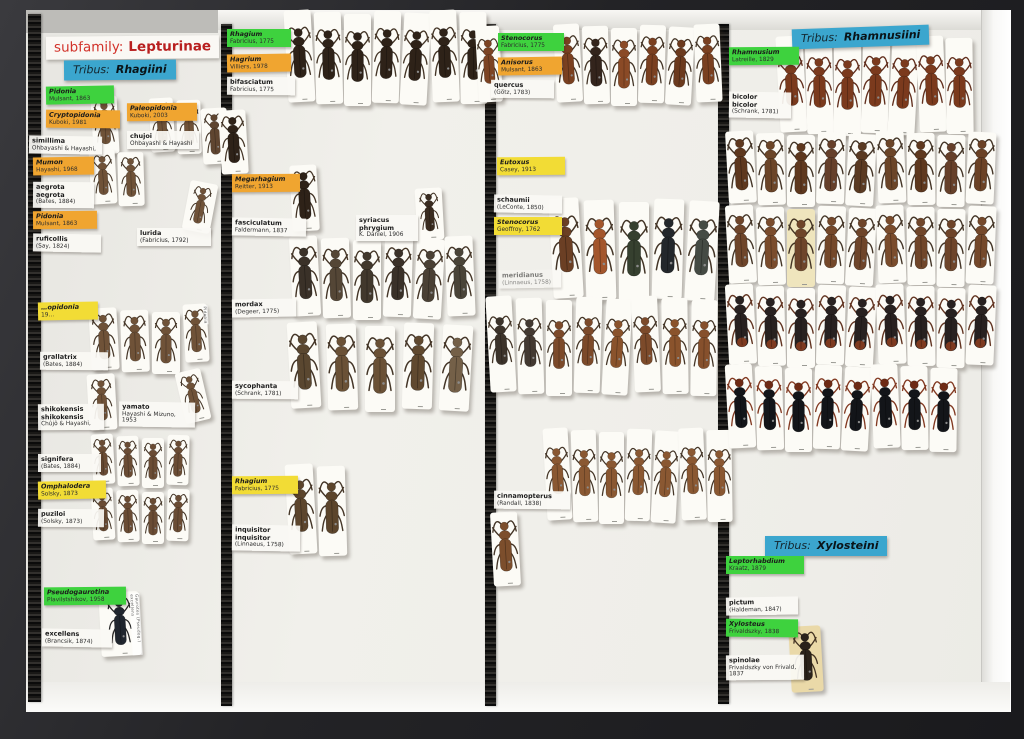 The width and height of the screenshot is (1024, 739). Describe the element at coordinates (70, 99) in the screenshot. I see `label-pidonia-genus-author: Mulsant, 1863` at that location.